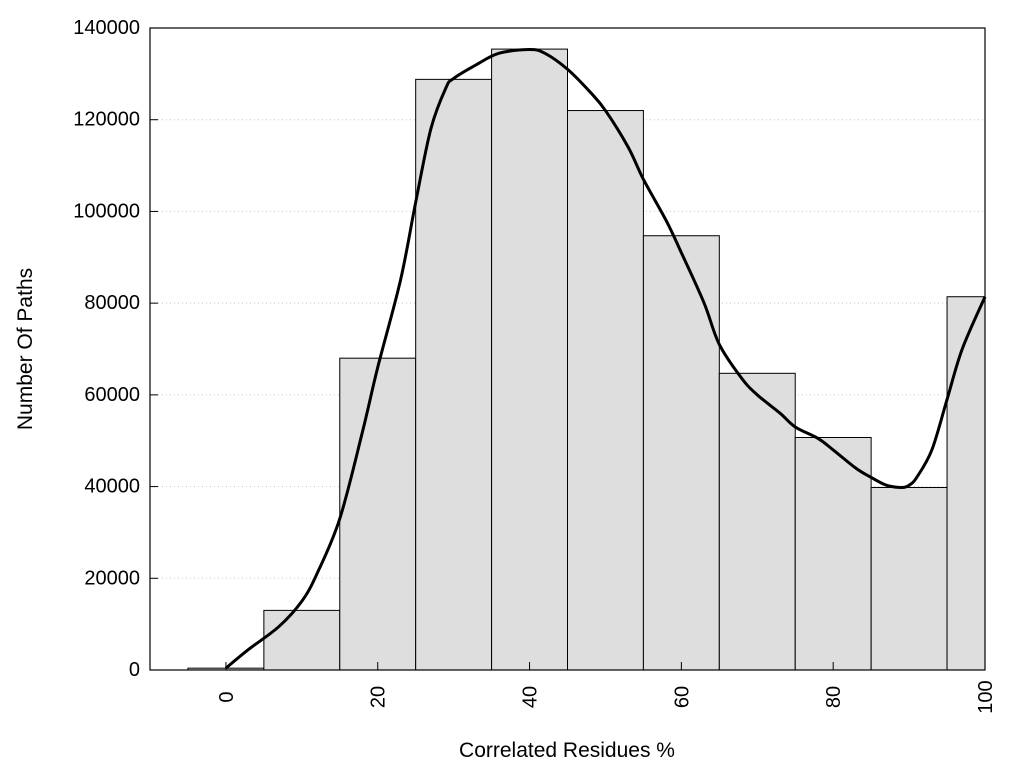 The height and width of the screenshot is (768, 1024). What do you see at coordinates (379, 697) in the screenshot?
I see `x-tick-label: 20` at bounding box center [379, 697].